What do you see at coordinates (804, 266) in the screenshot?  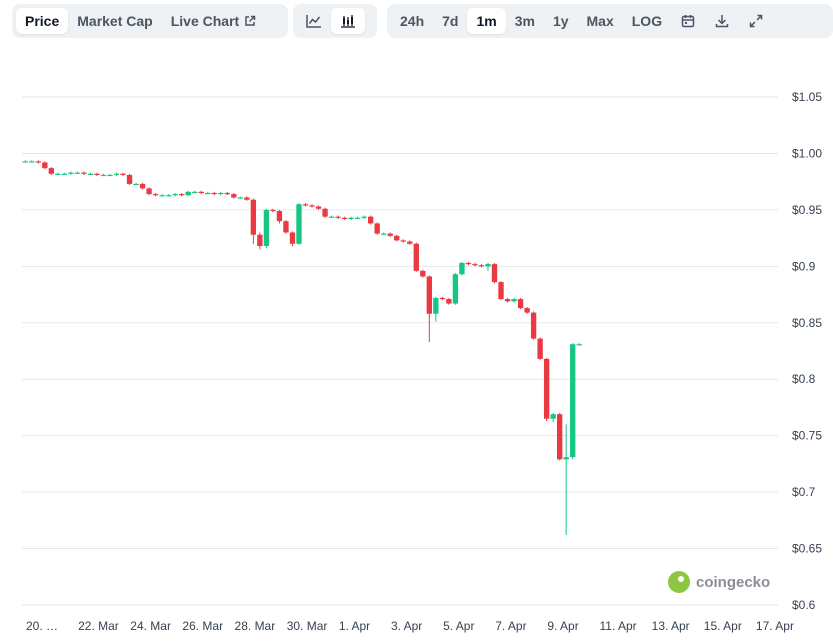 I see `y-tick-label: $0.9` at bounding box center [804, 266].